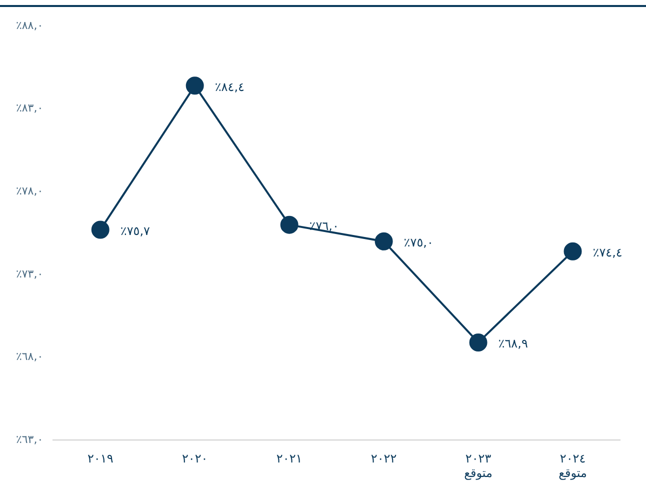 Image resolution: width=646 pixels, height=497 pixels. What do you see at coordinates (30, 191) in the screenshot?
I see `y-tick-label: ٪٧٨,٠` at bounding box center [30, 191].